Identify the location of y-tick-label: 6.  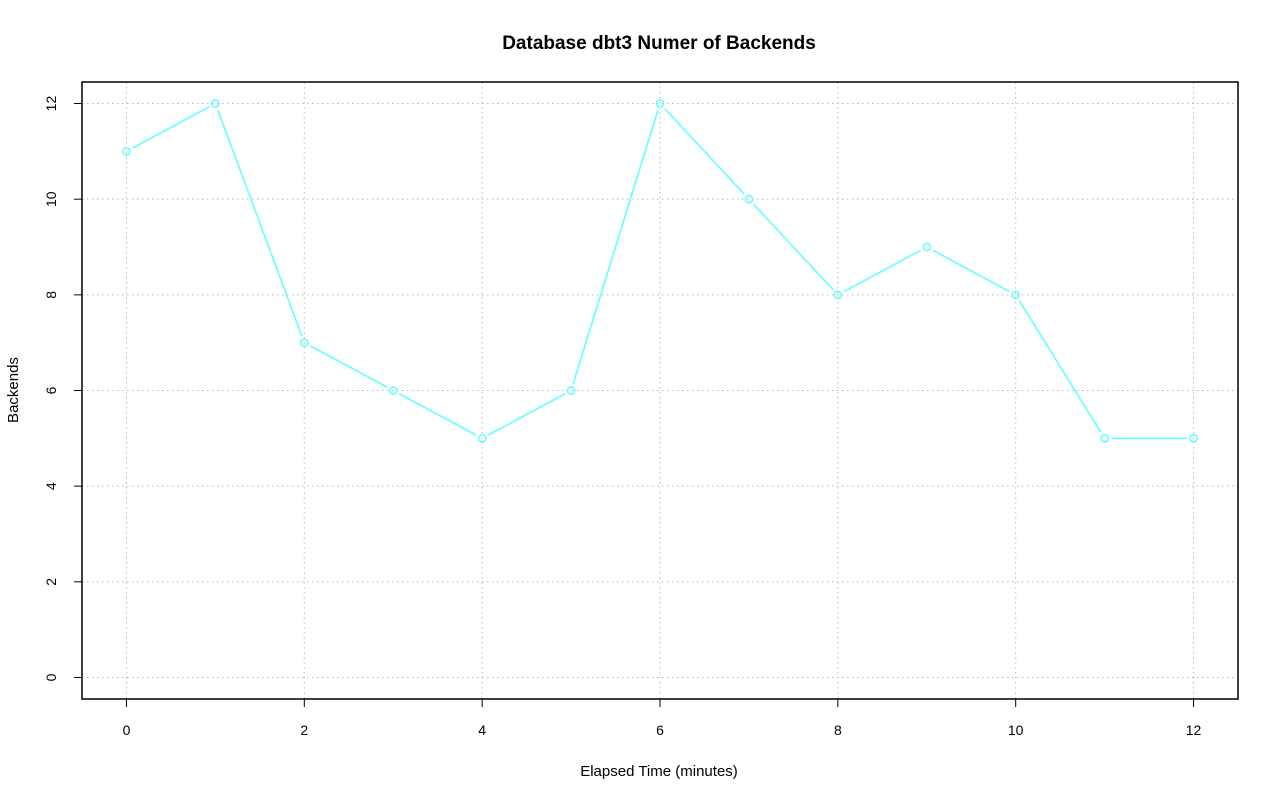
(51, 390).